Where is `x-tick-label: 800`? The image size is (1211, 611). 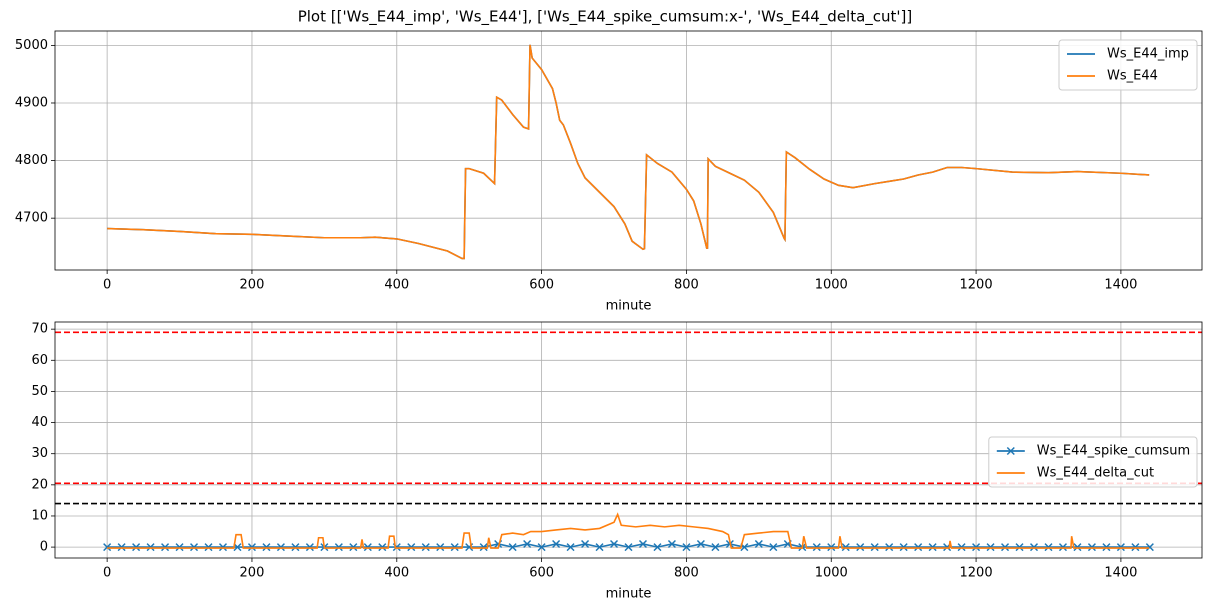
x-tick-label: 800 is located at coordinates (686, 573).